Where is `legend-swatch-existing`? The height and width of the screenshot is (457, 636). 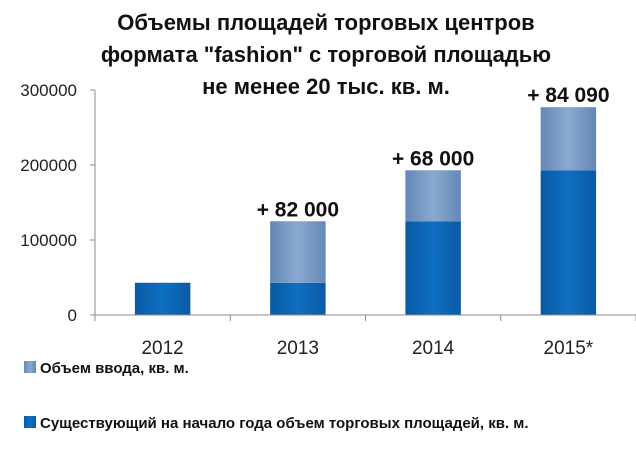
legend-swatch-existing is located at coordinates (30, 422).